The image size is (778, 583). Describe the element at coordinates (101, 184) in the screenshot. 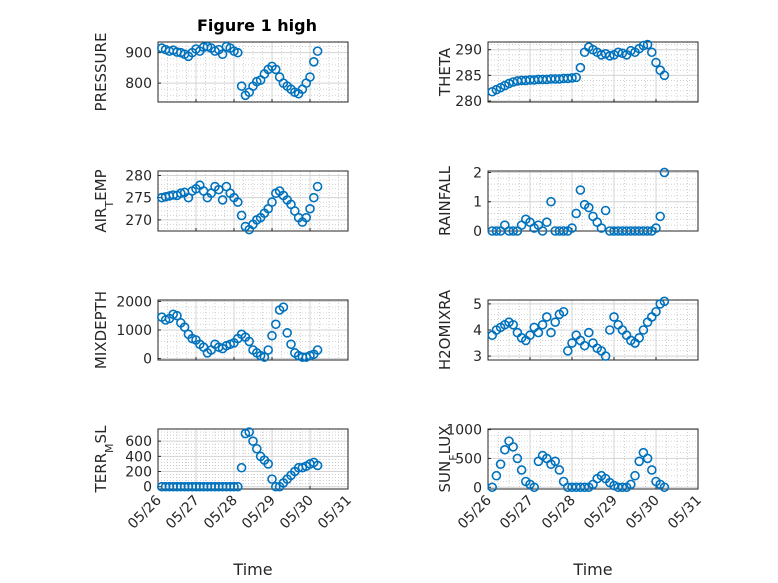

I see `y-axis-label-part: EMP` at that location.